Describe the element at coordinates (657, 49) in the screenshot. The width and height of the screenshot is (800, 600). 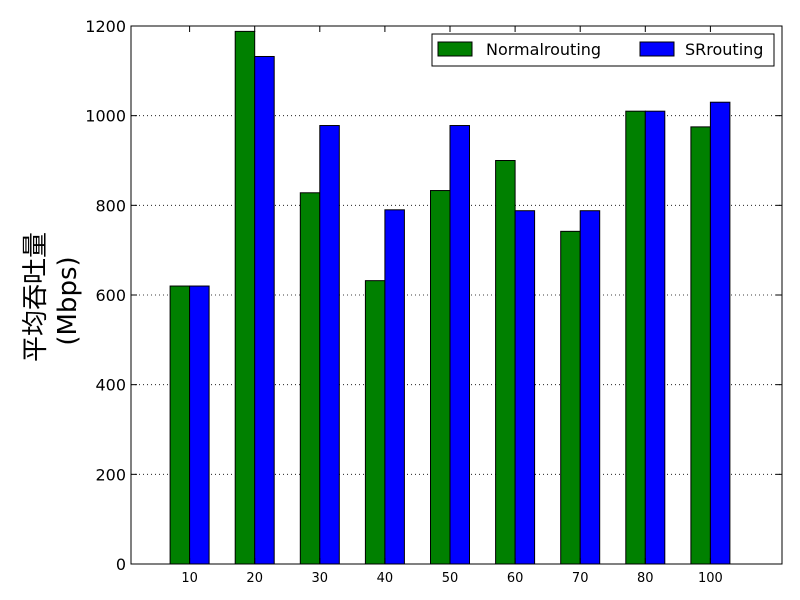
I see `legend-swatch-srrouting` at that location.